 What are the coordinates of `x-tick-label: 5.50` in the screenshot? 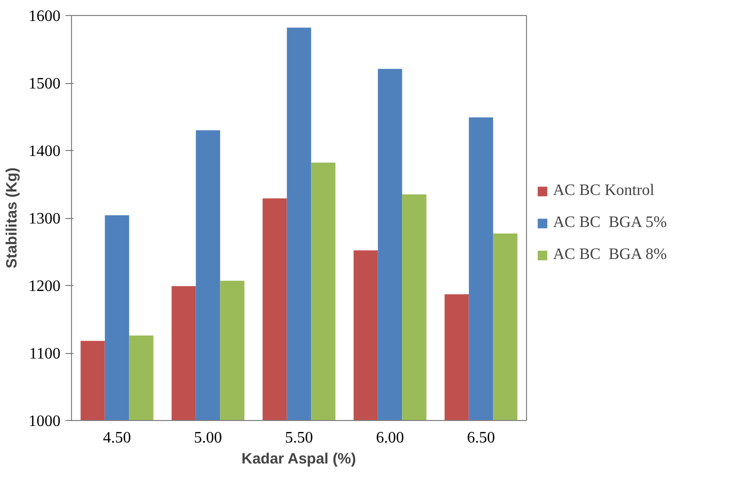 It's located at (299, 438).